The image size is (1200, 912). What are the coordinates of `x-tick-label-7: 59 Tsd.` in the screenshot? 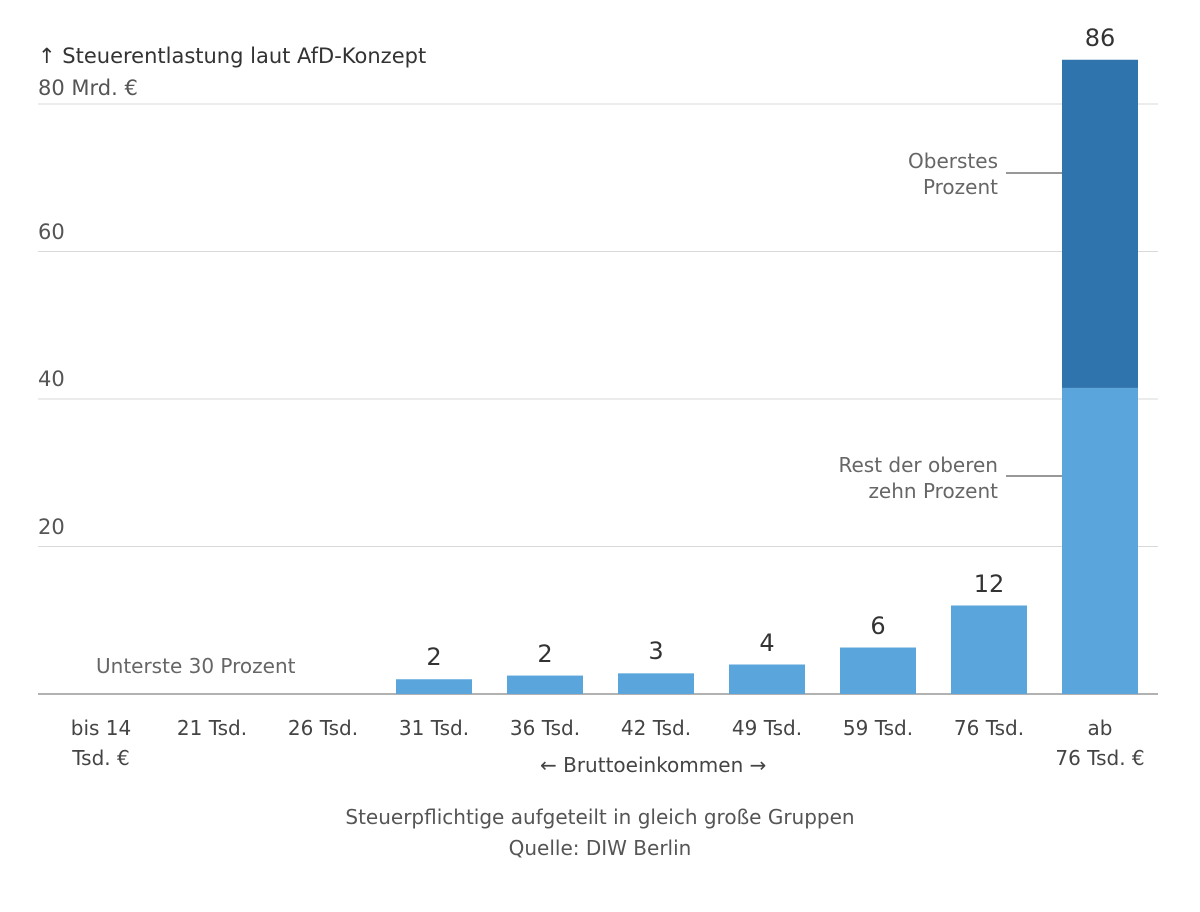 It's located at (878, 728).